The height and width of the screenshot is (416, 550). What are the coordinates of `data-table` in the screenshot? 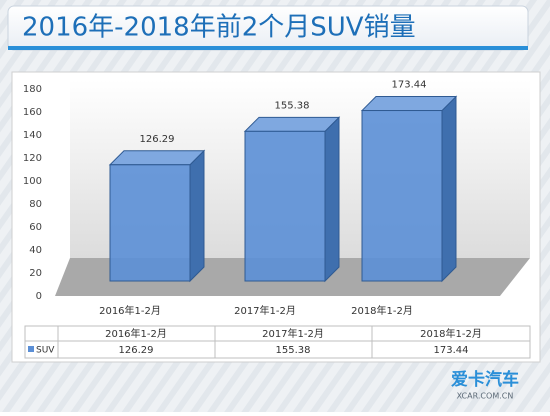 It's located at (277, 342).